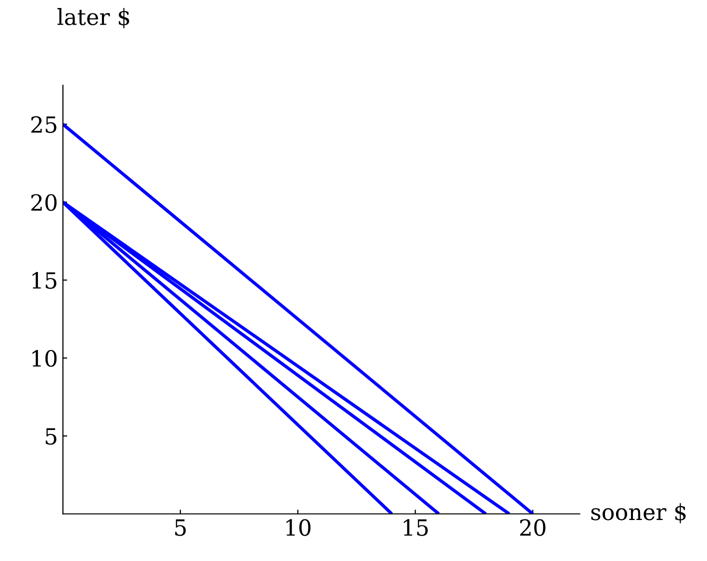 The width and height of the screenshot is (707, 561). I want to click on y-tick-label: 25, so click(43, 124).